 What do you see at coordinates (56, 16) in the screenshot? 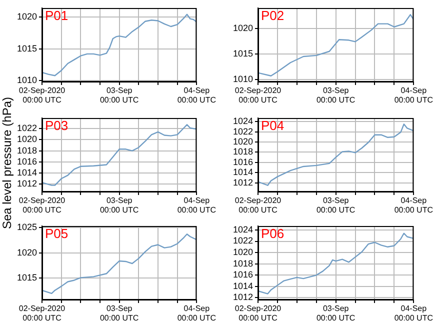
I see `chart-title: P01` at bounding box center [56, 16].